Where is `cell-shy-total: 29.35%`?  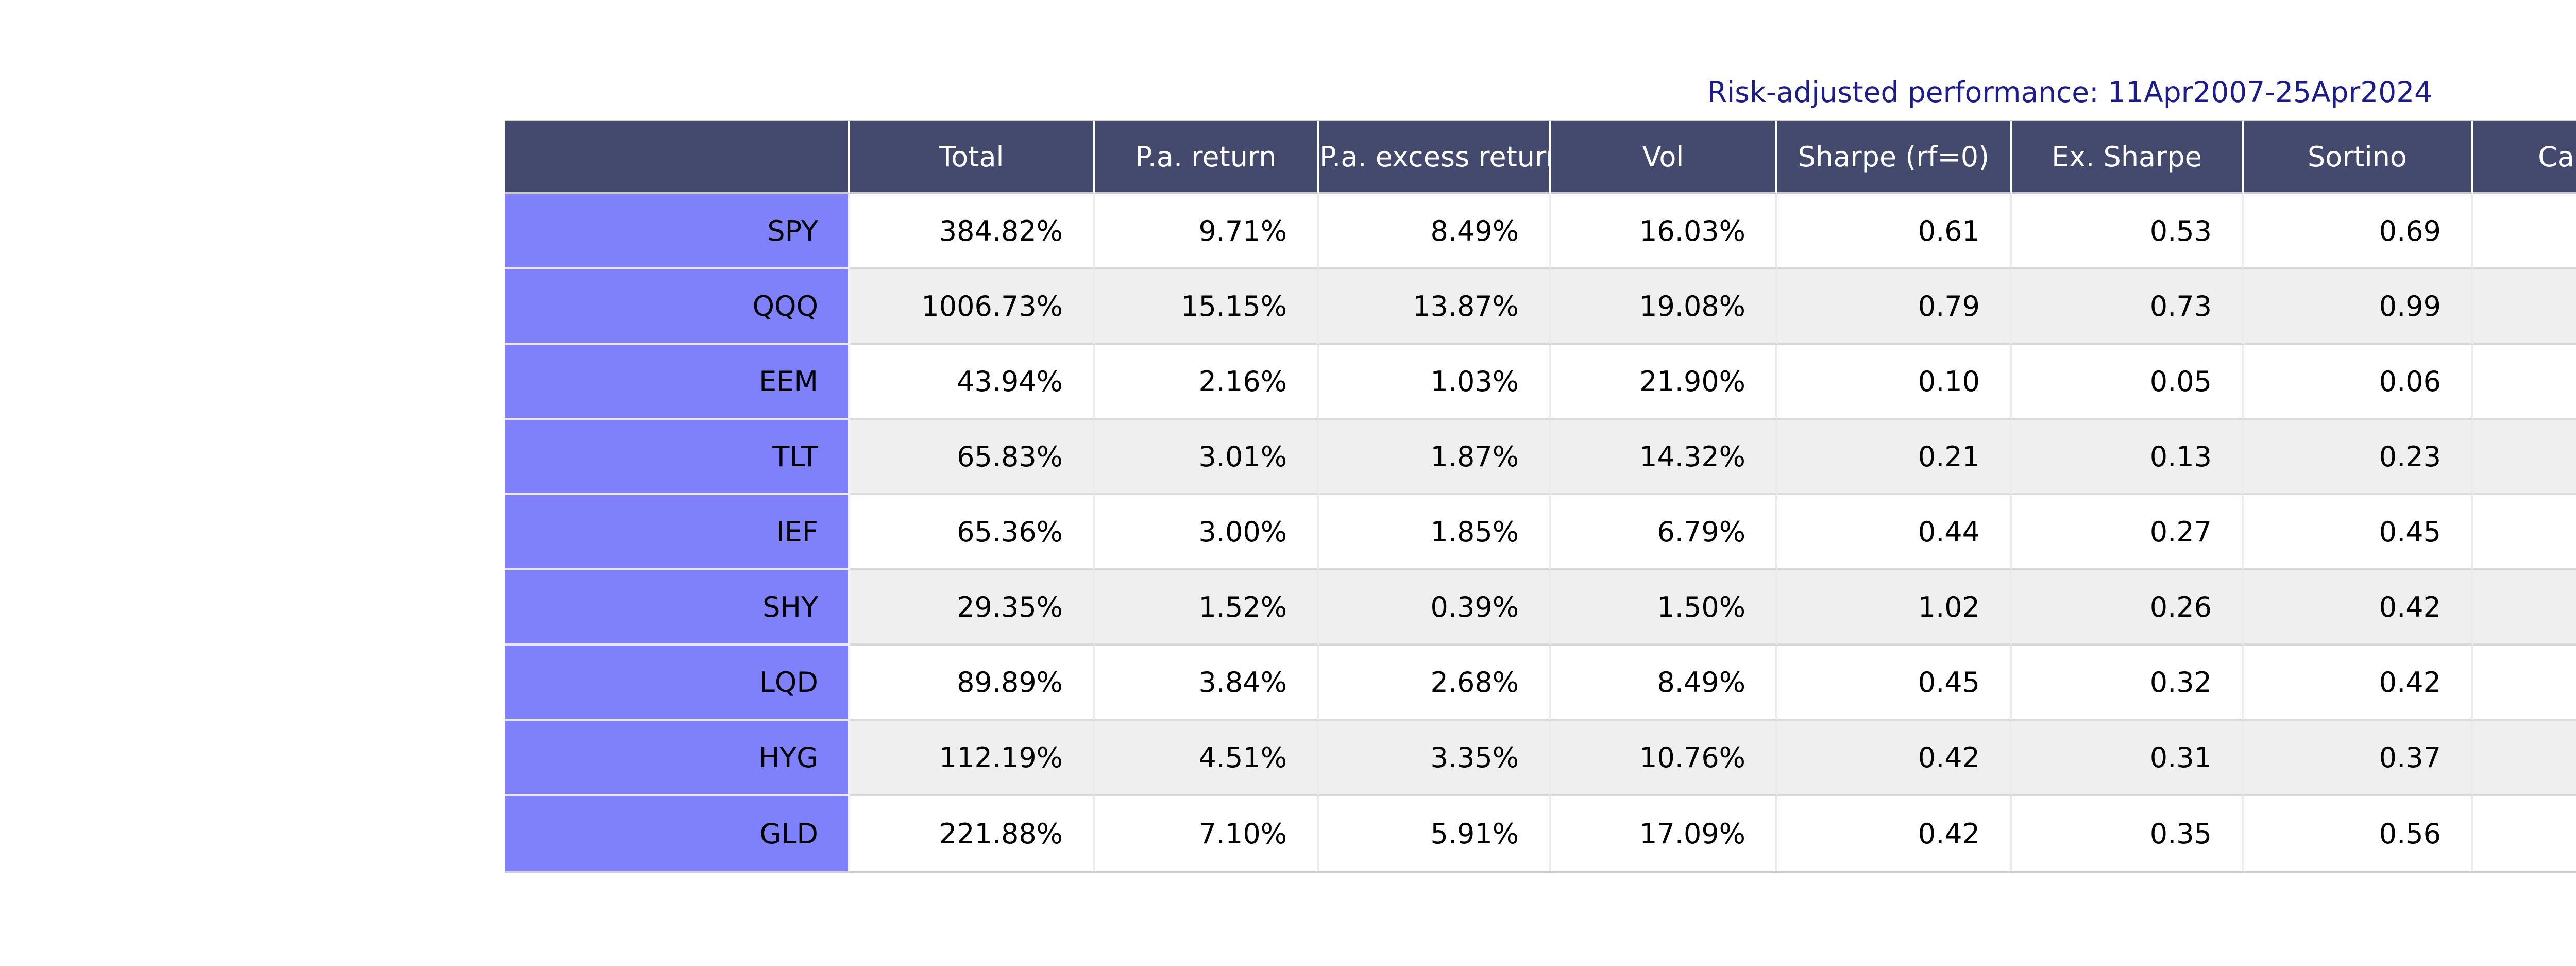
cell-shy-total: 29.35% is located at coordinates (972, 608).